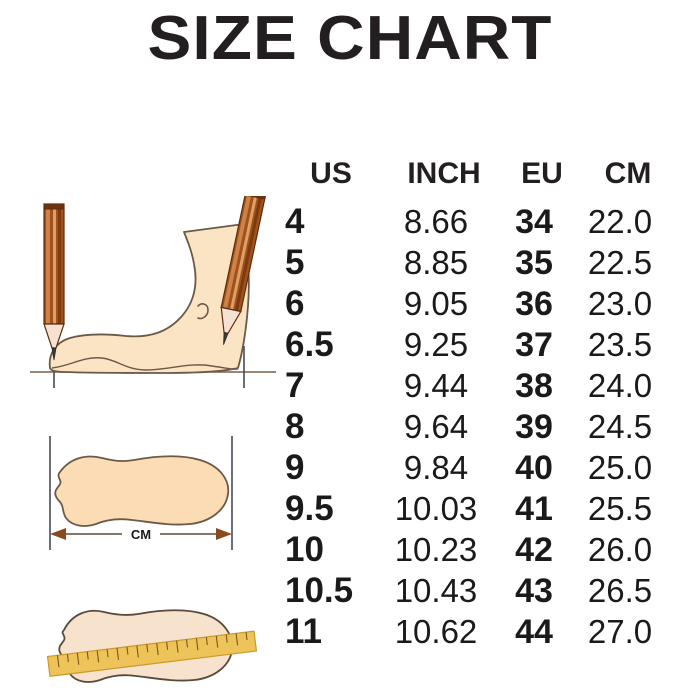  I want to click on cell-us: 11, so click(303, 631).